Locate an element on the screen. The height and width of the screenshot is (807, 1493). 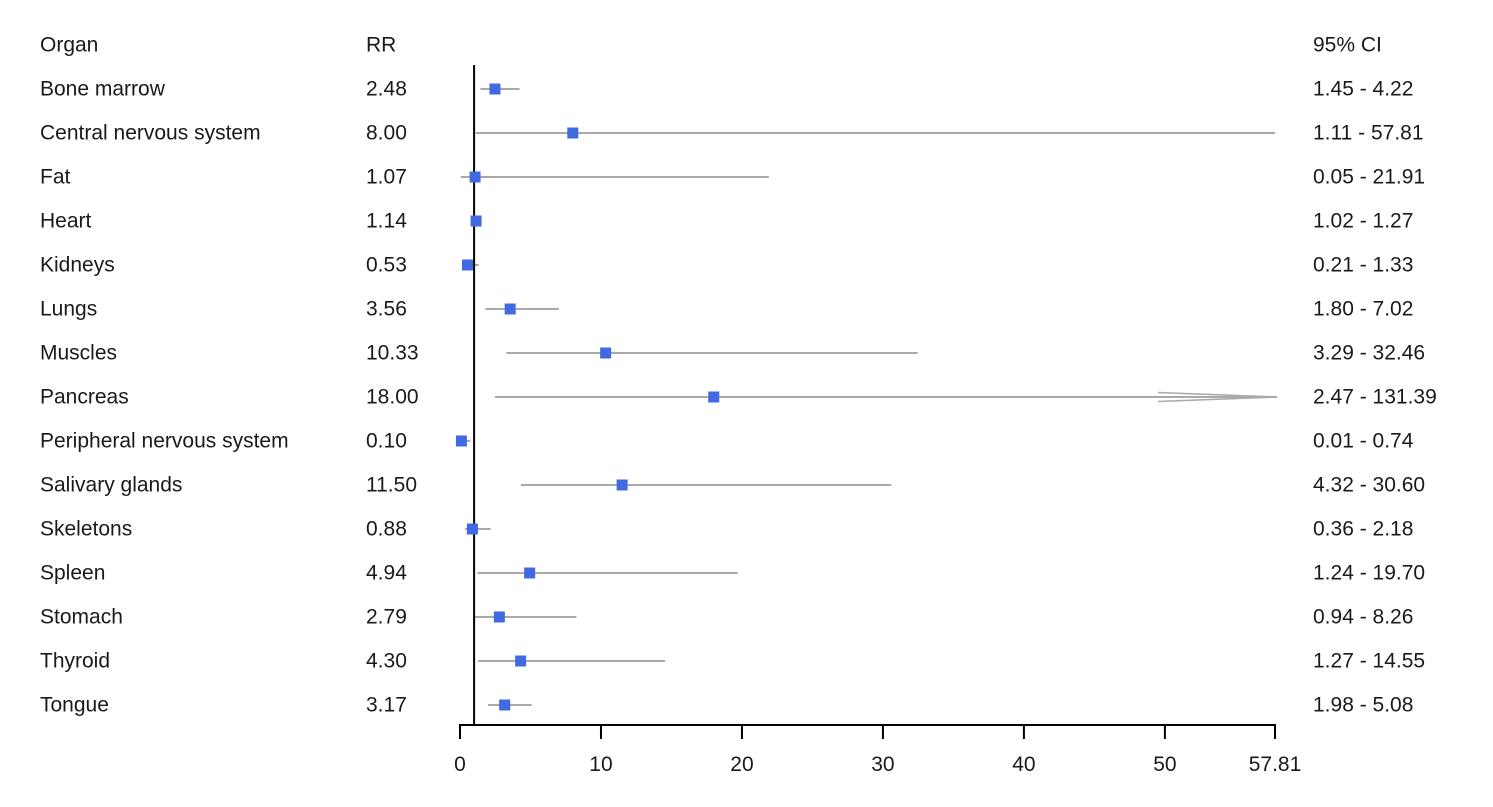
axis-tick-label: 50 is located at coordinates (1164, 764).